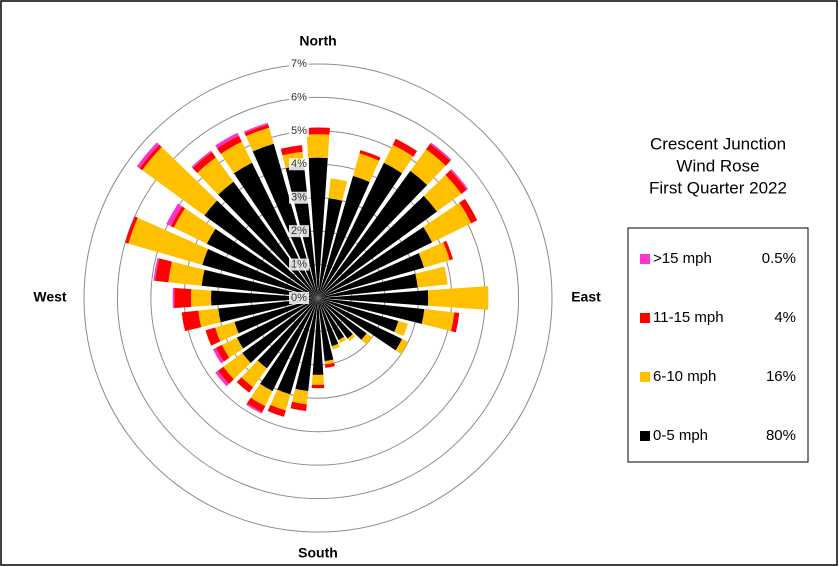  What do you see at coordinates (779, 258) in the screenshot?
I see `legend-share: 0.5%` at bounding box center [779, 258].